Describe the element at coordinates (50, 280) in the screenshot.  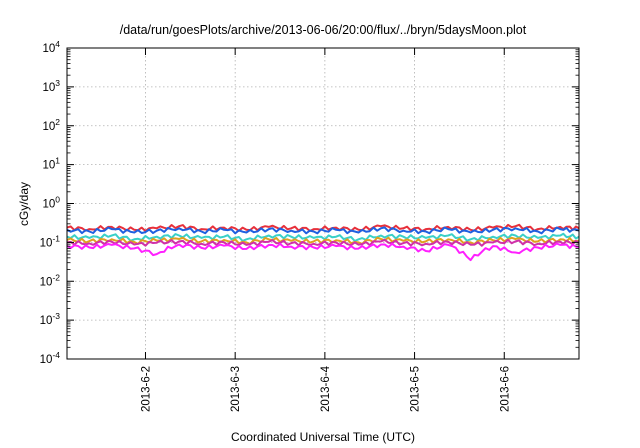
I see `y-tick-label: 10⁻²` at that location.